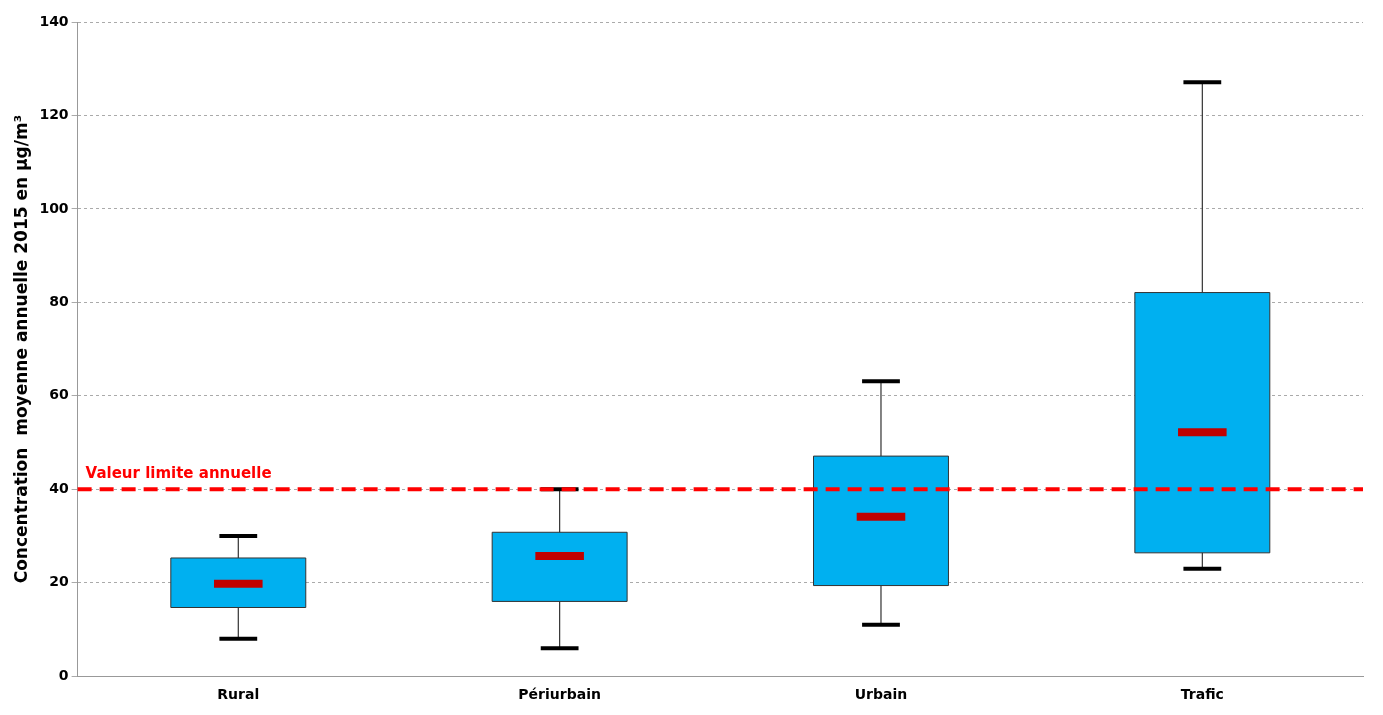 Image resolution: width=1383 pixels, height=715 pixels. Describe the element at coordinates (59, 301) in the screenshot. I see `y-tick-label: 80` at that location.